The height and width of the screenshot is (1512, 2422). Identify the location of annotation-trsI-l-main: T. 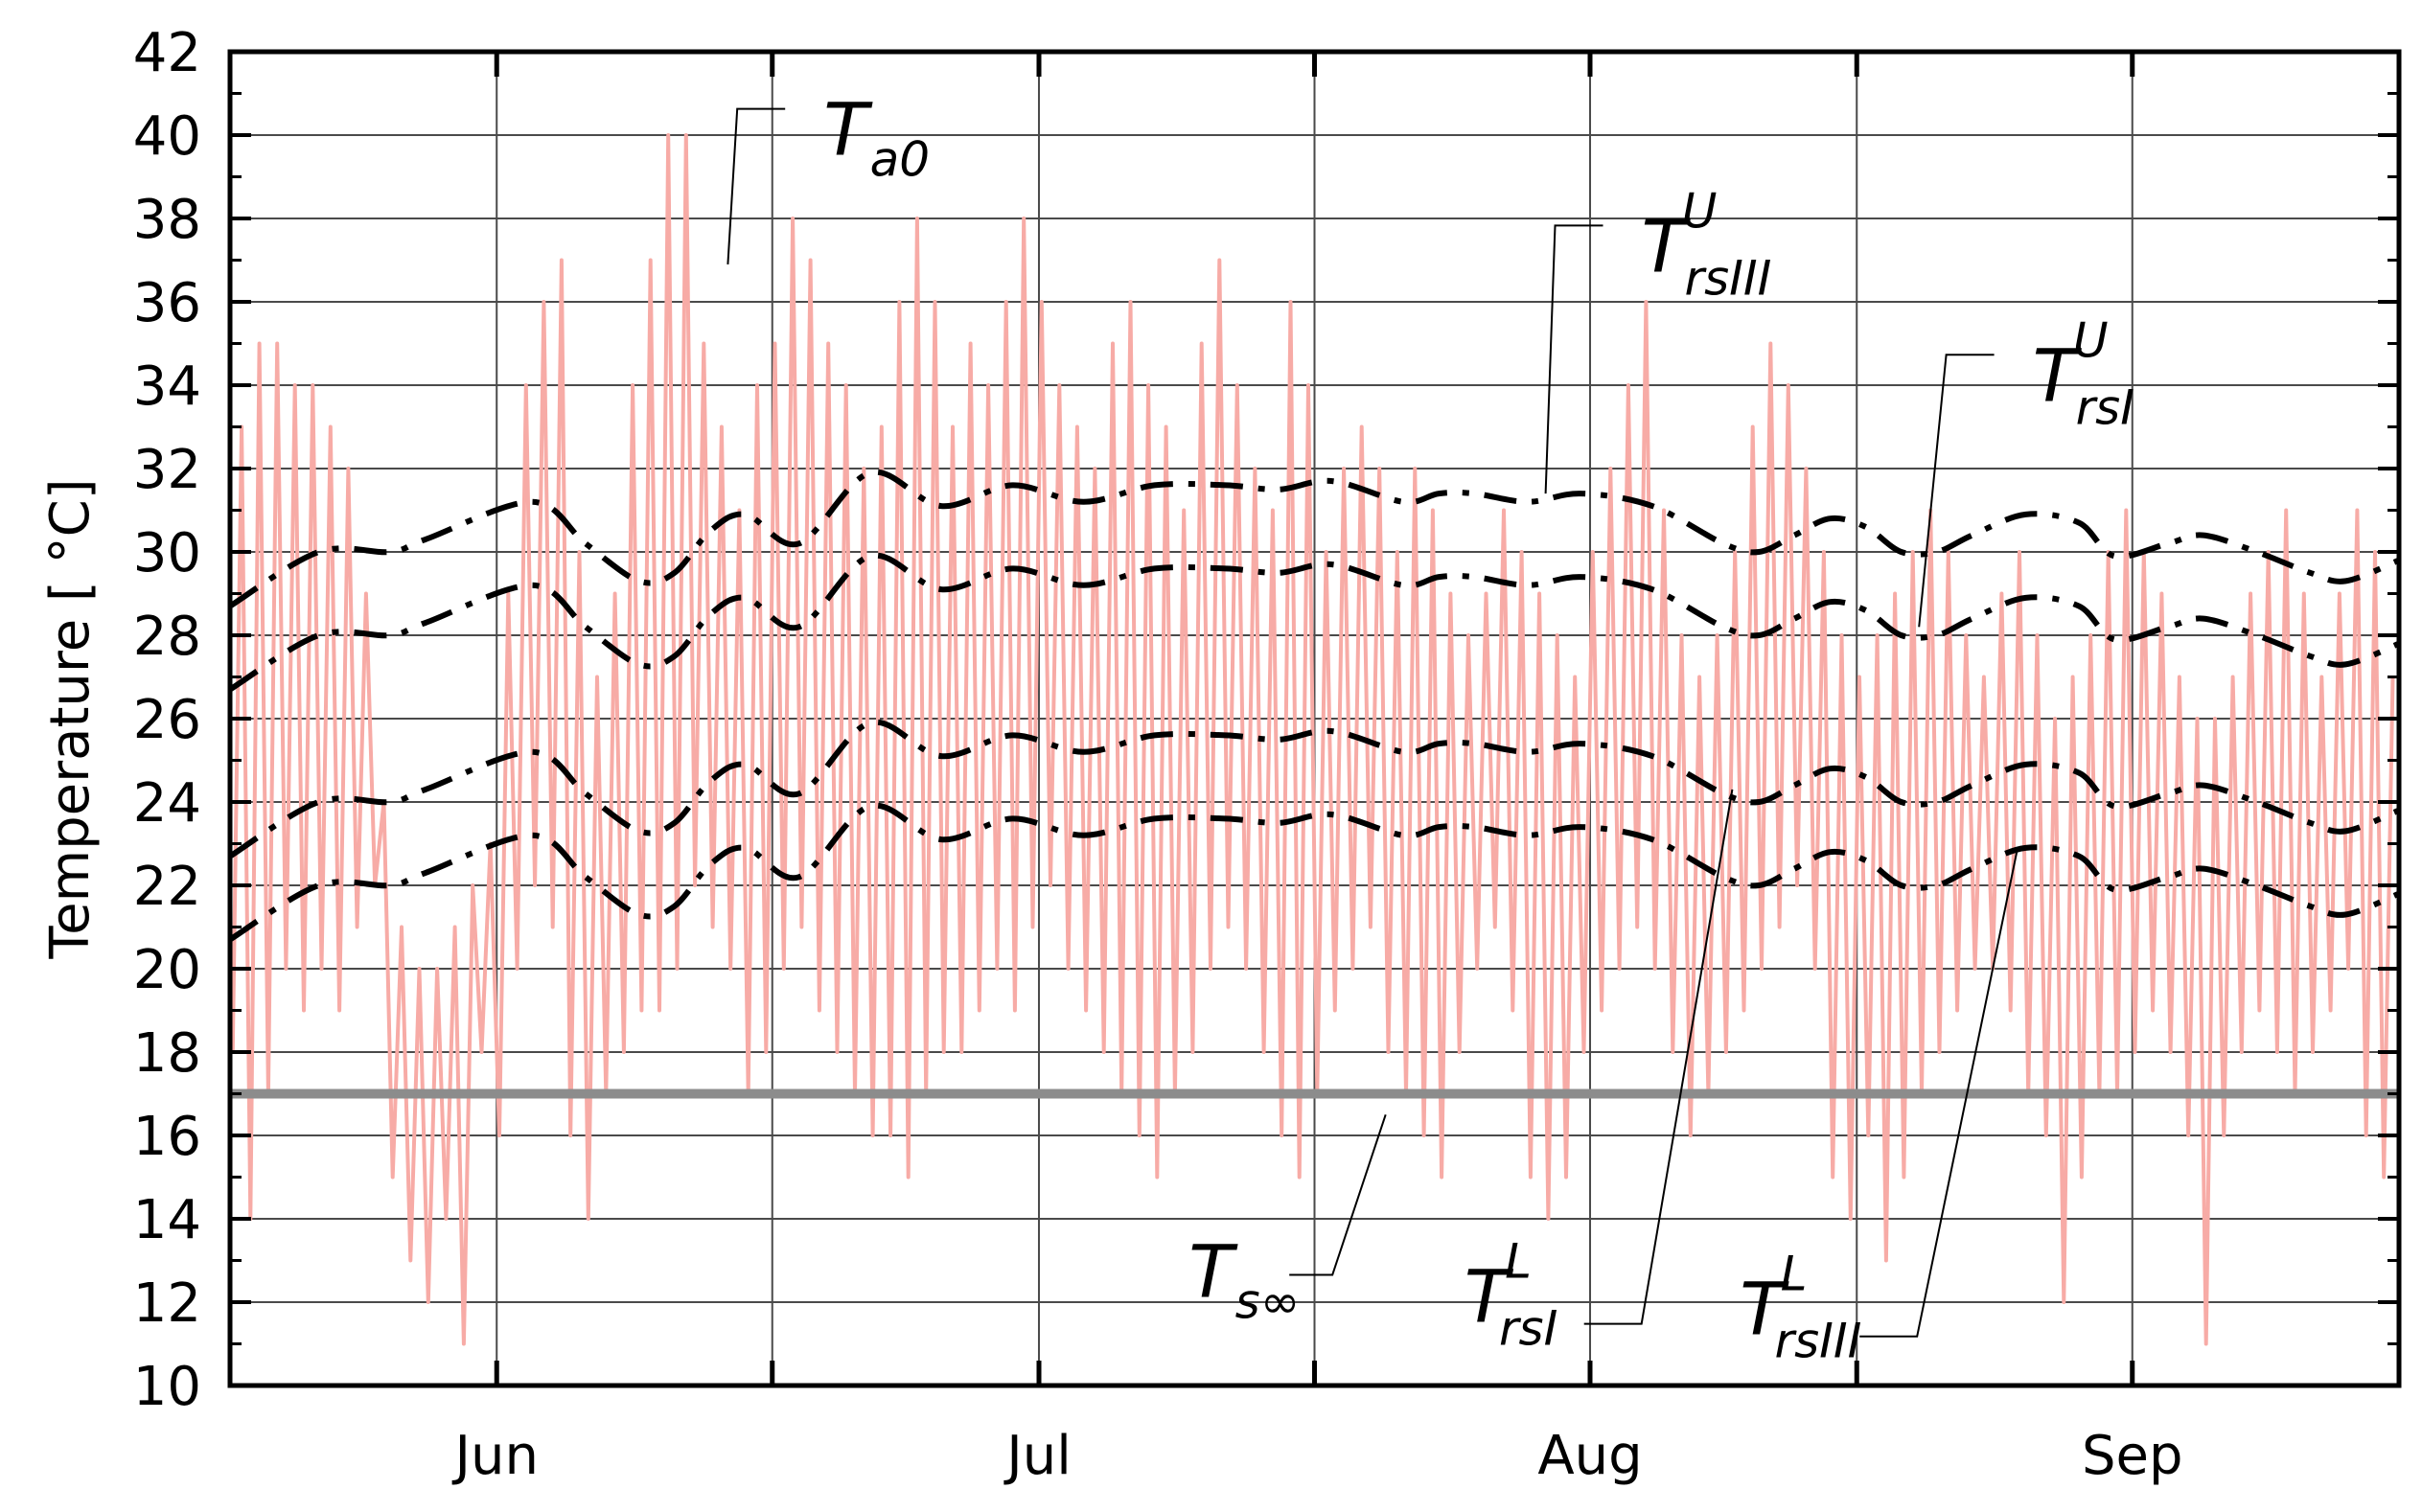
(1489, 1297).